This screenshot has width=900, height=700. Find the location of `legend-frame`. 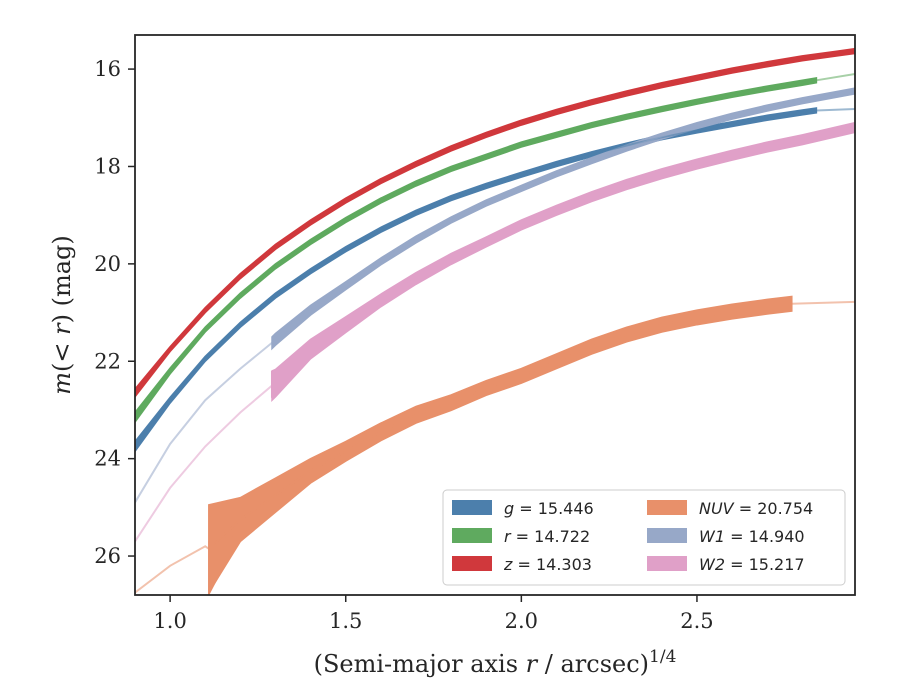

legend-frame is located at coordinates (644, 537).